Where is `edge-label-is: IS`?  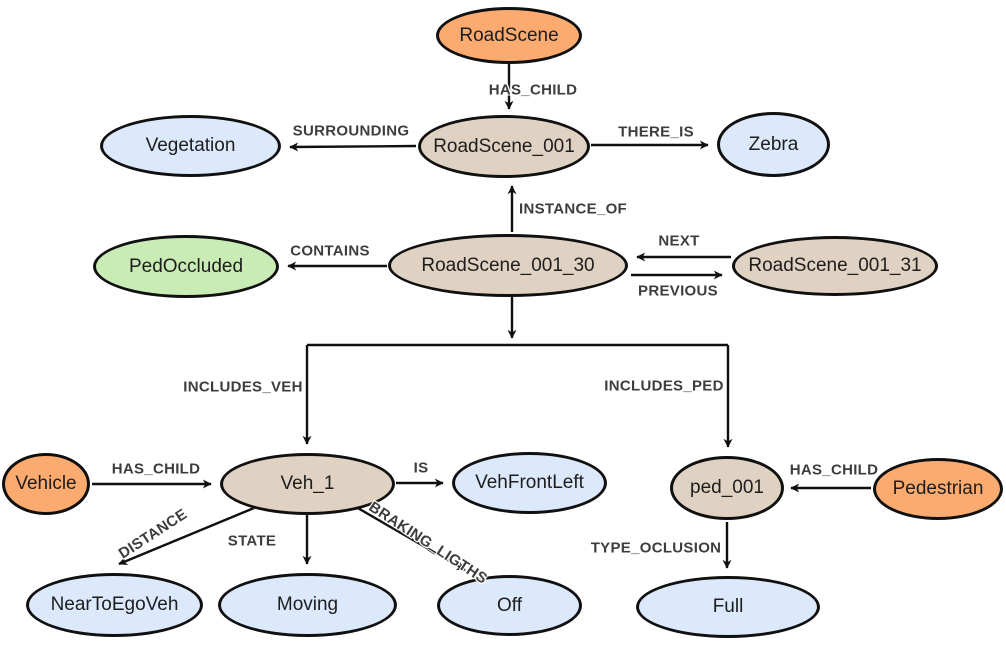 edge-label-is: IS is located at coordinates (421, 468).